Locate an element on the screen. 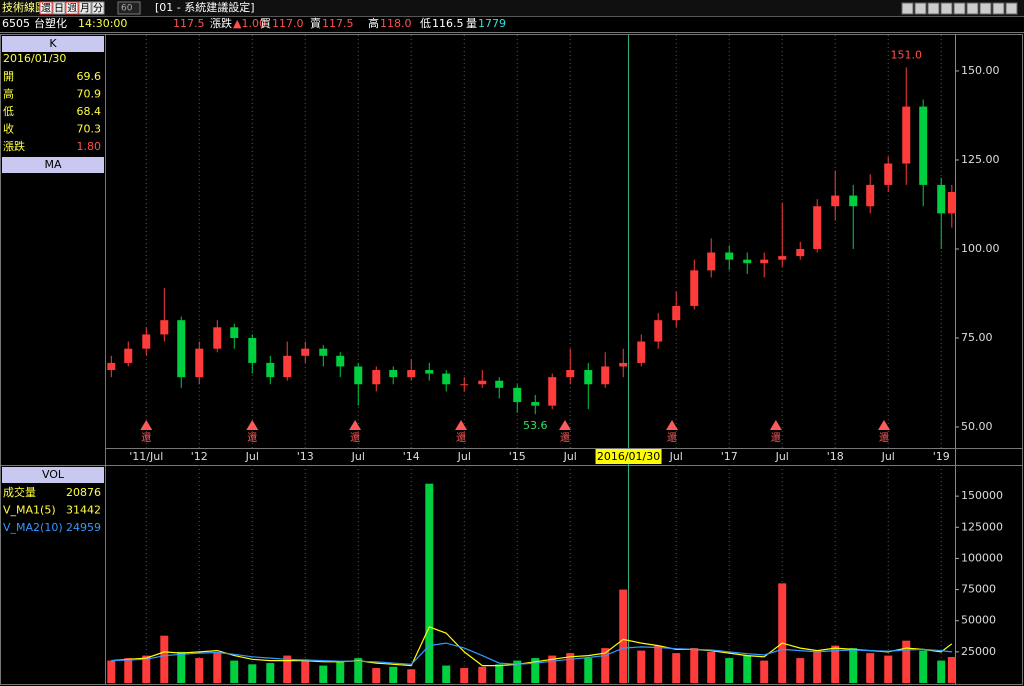 The image size is (1024, 686). quote-label: 漲跌 is located at coordinates (221, 23).